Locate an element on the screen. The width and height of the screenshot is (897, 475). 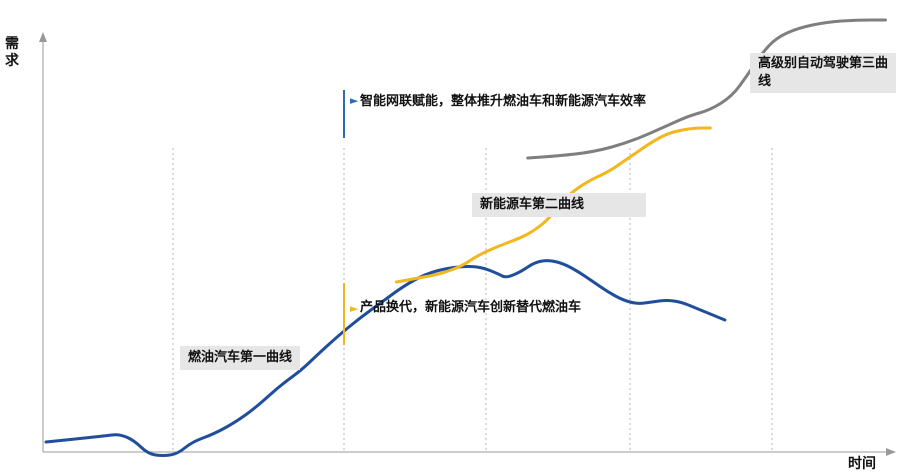
annotation-third-curve: 高级别自动驾驶第三曲线 is located at coordinates (823, 73).